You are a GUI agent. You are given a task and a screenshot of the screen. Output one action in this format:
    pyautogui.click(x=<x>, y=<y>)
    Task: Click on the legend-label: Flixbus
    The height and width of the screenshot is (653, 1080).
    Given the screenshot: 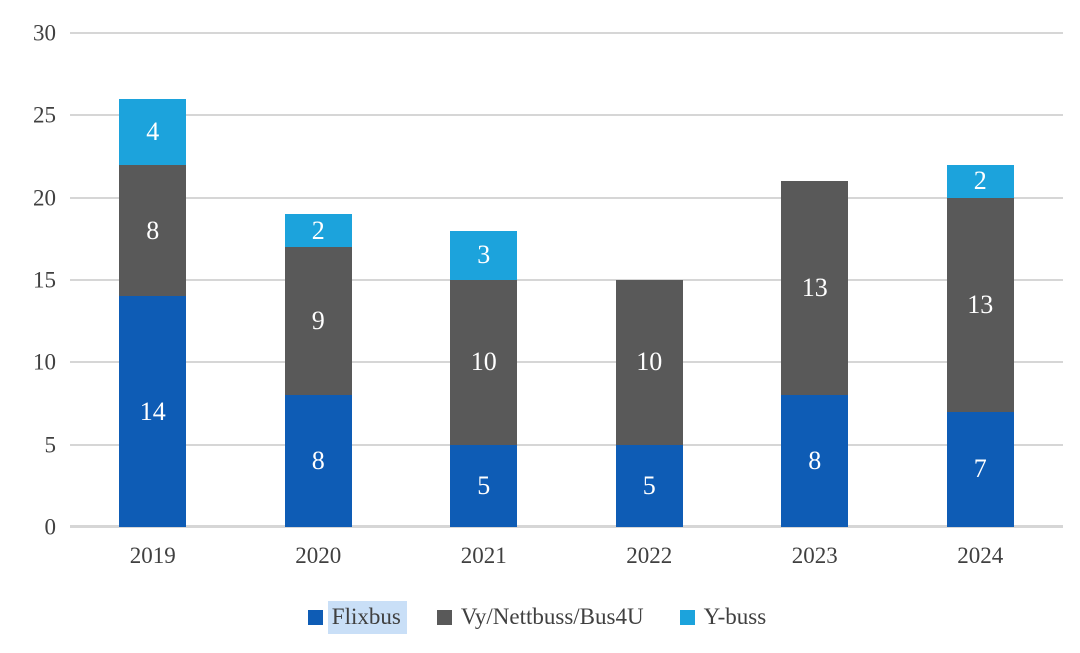 What is the action you would take?
    pyautogui.click(x=367, y=618)
    